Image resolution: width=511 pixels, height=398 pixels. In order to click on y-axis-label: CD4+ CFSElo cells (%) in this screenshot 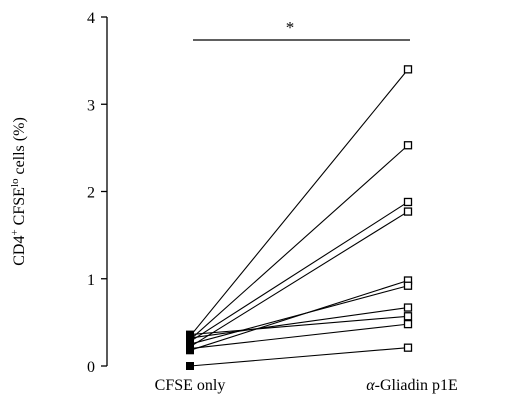, I will do `click(18, 191)`.